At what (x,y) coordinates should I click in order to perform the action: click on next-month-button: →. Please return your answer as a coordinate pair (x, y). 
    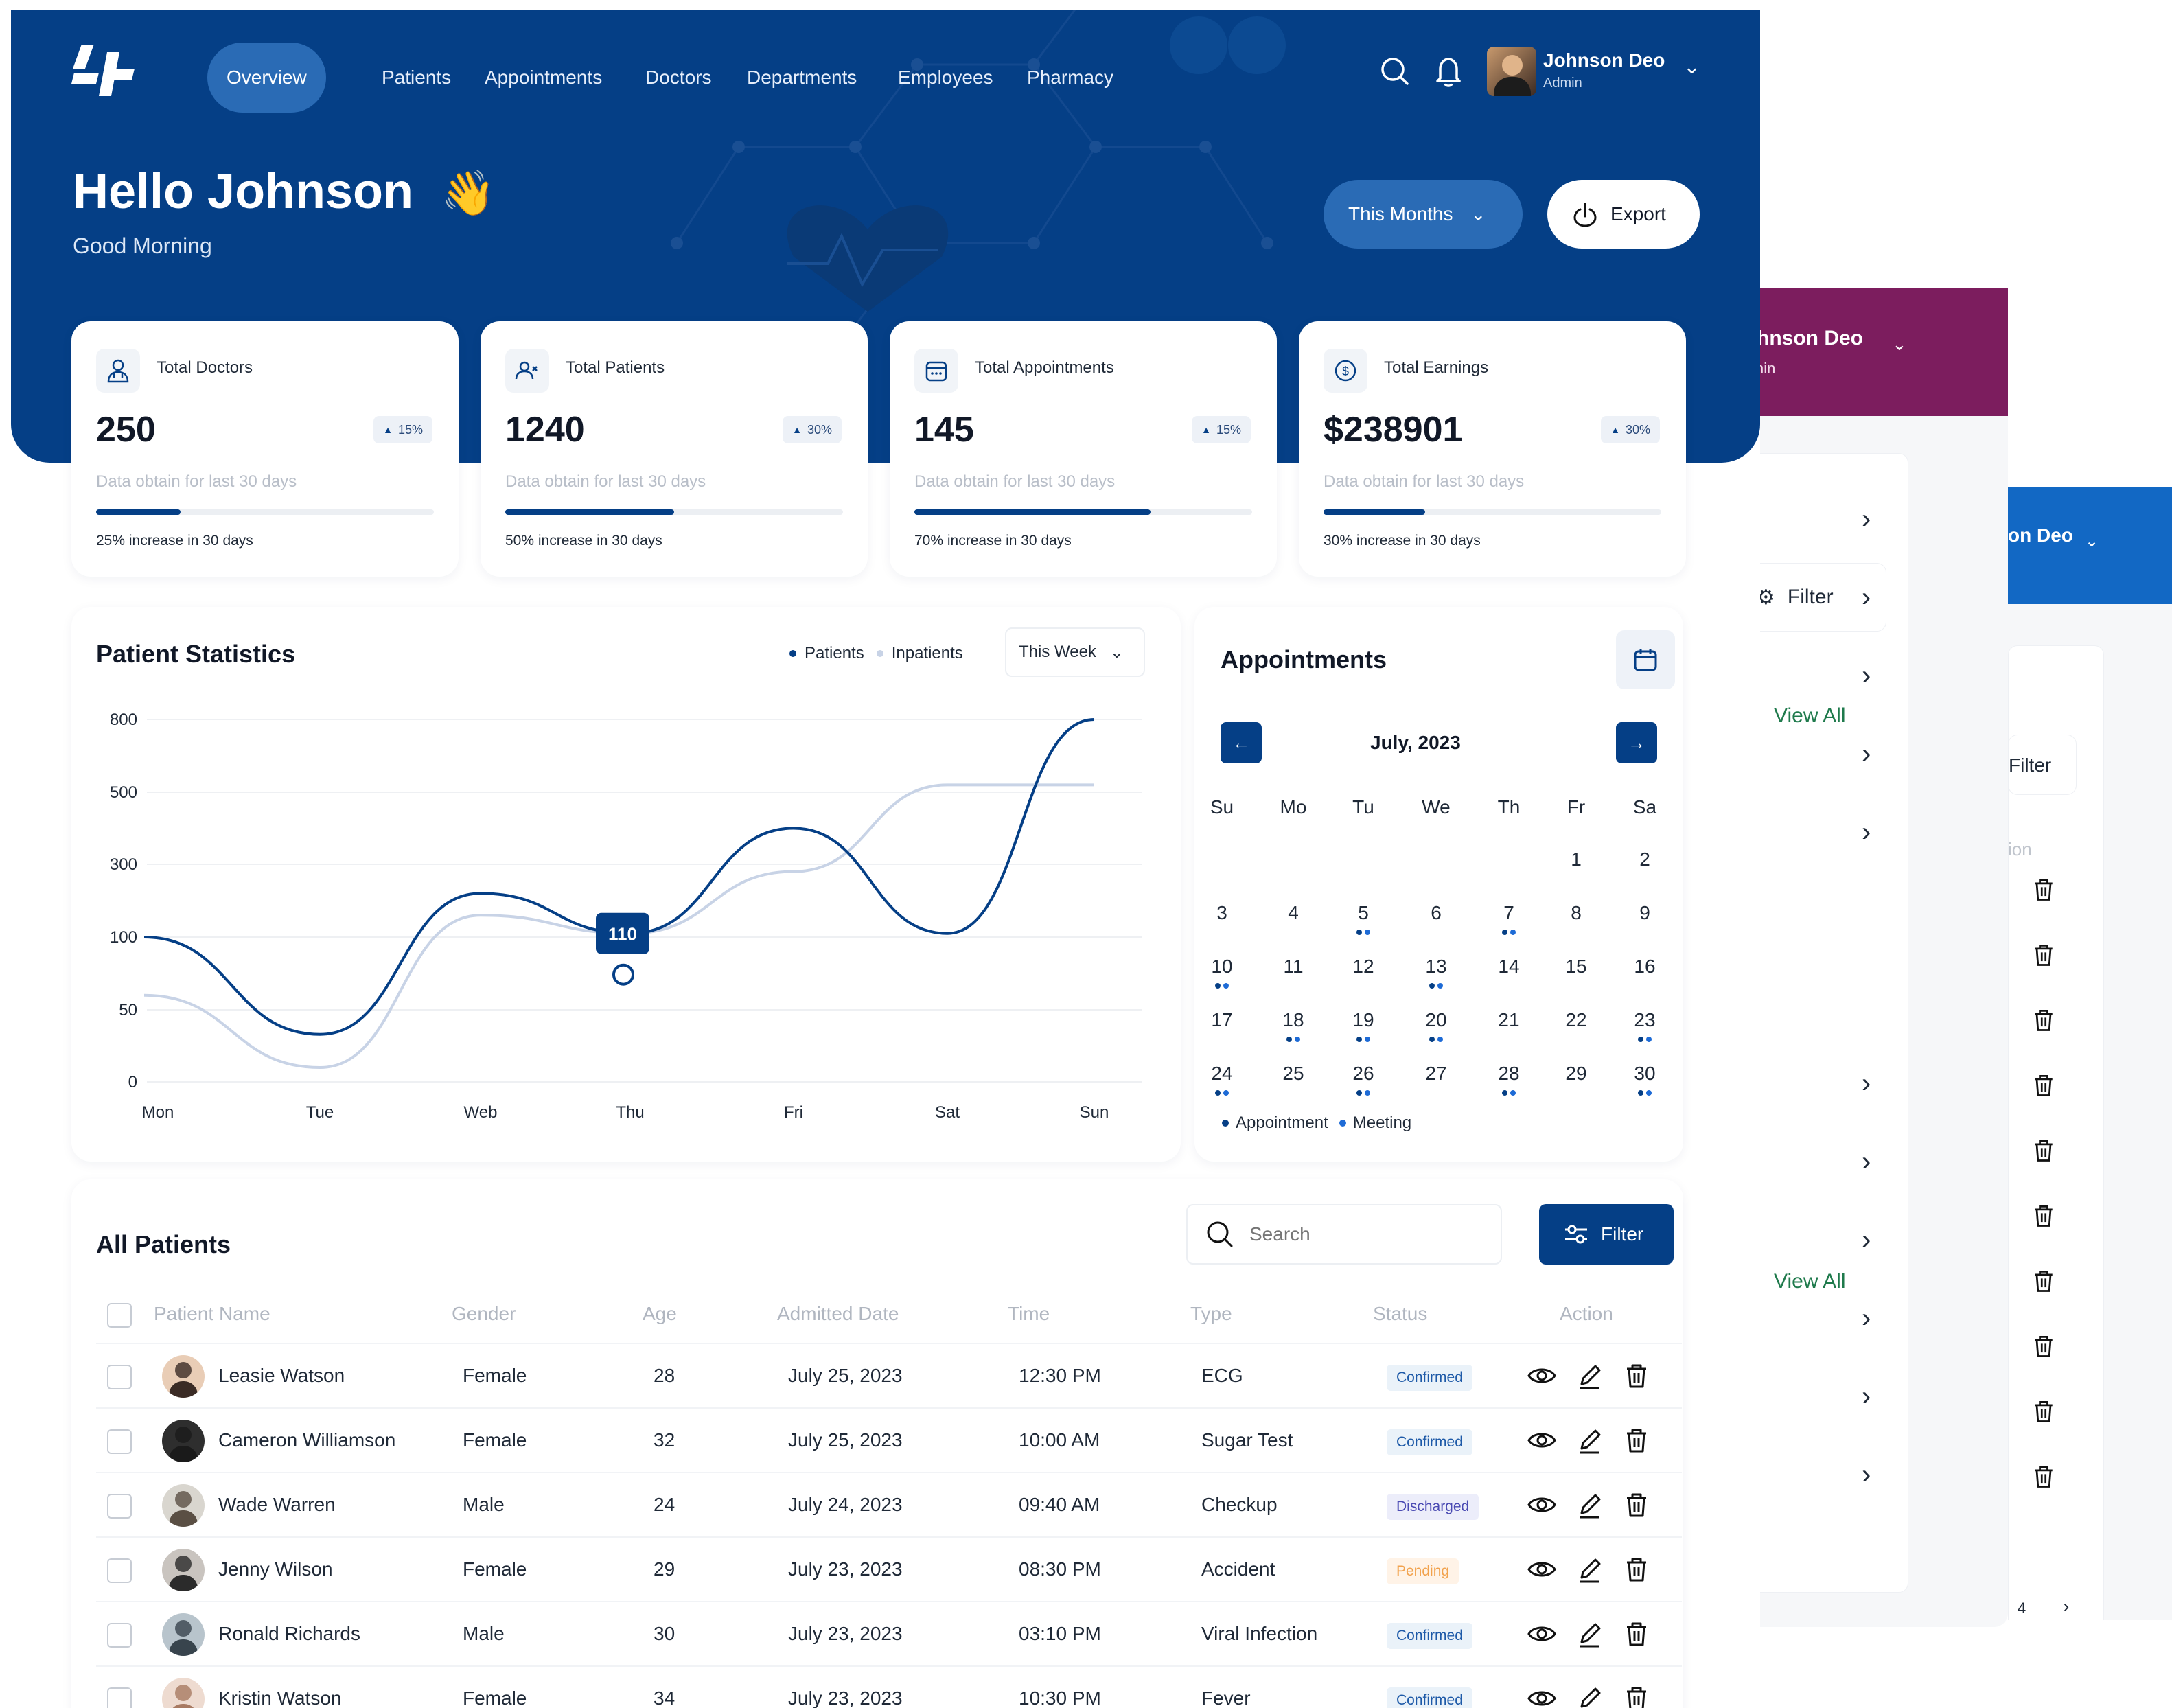
    Looking at the image, I should click on (1636, 743).